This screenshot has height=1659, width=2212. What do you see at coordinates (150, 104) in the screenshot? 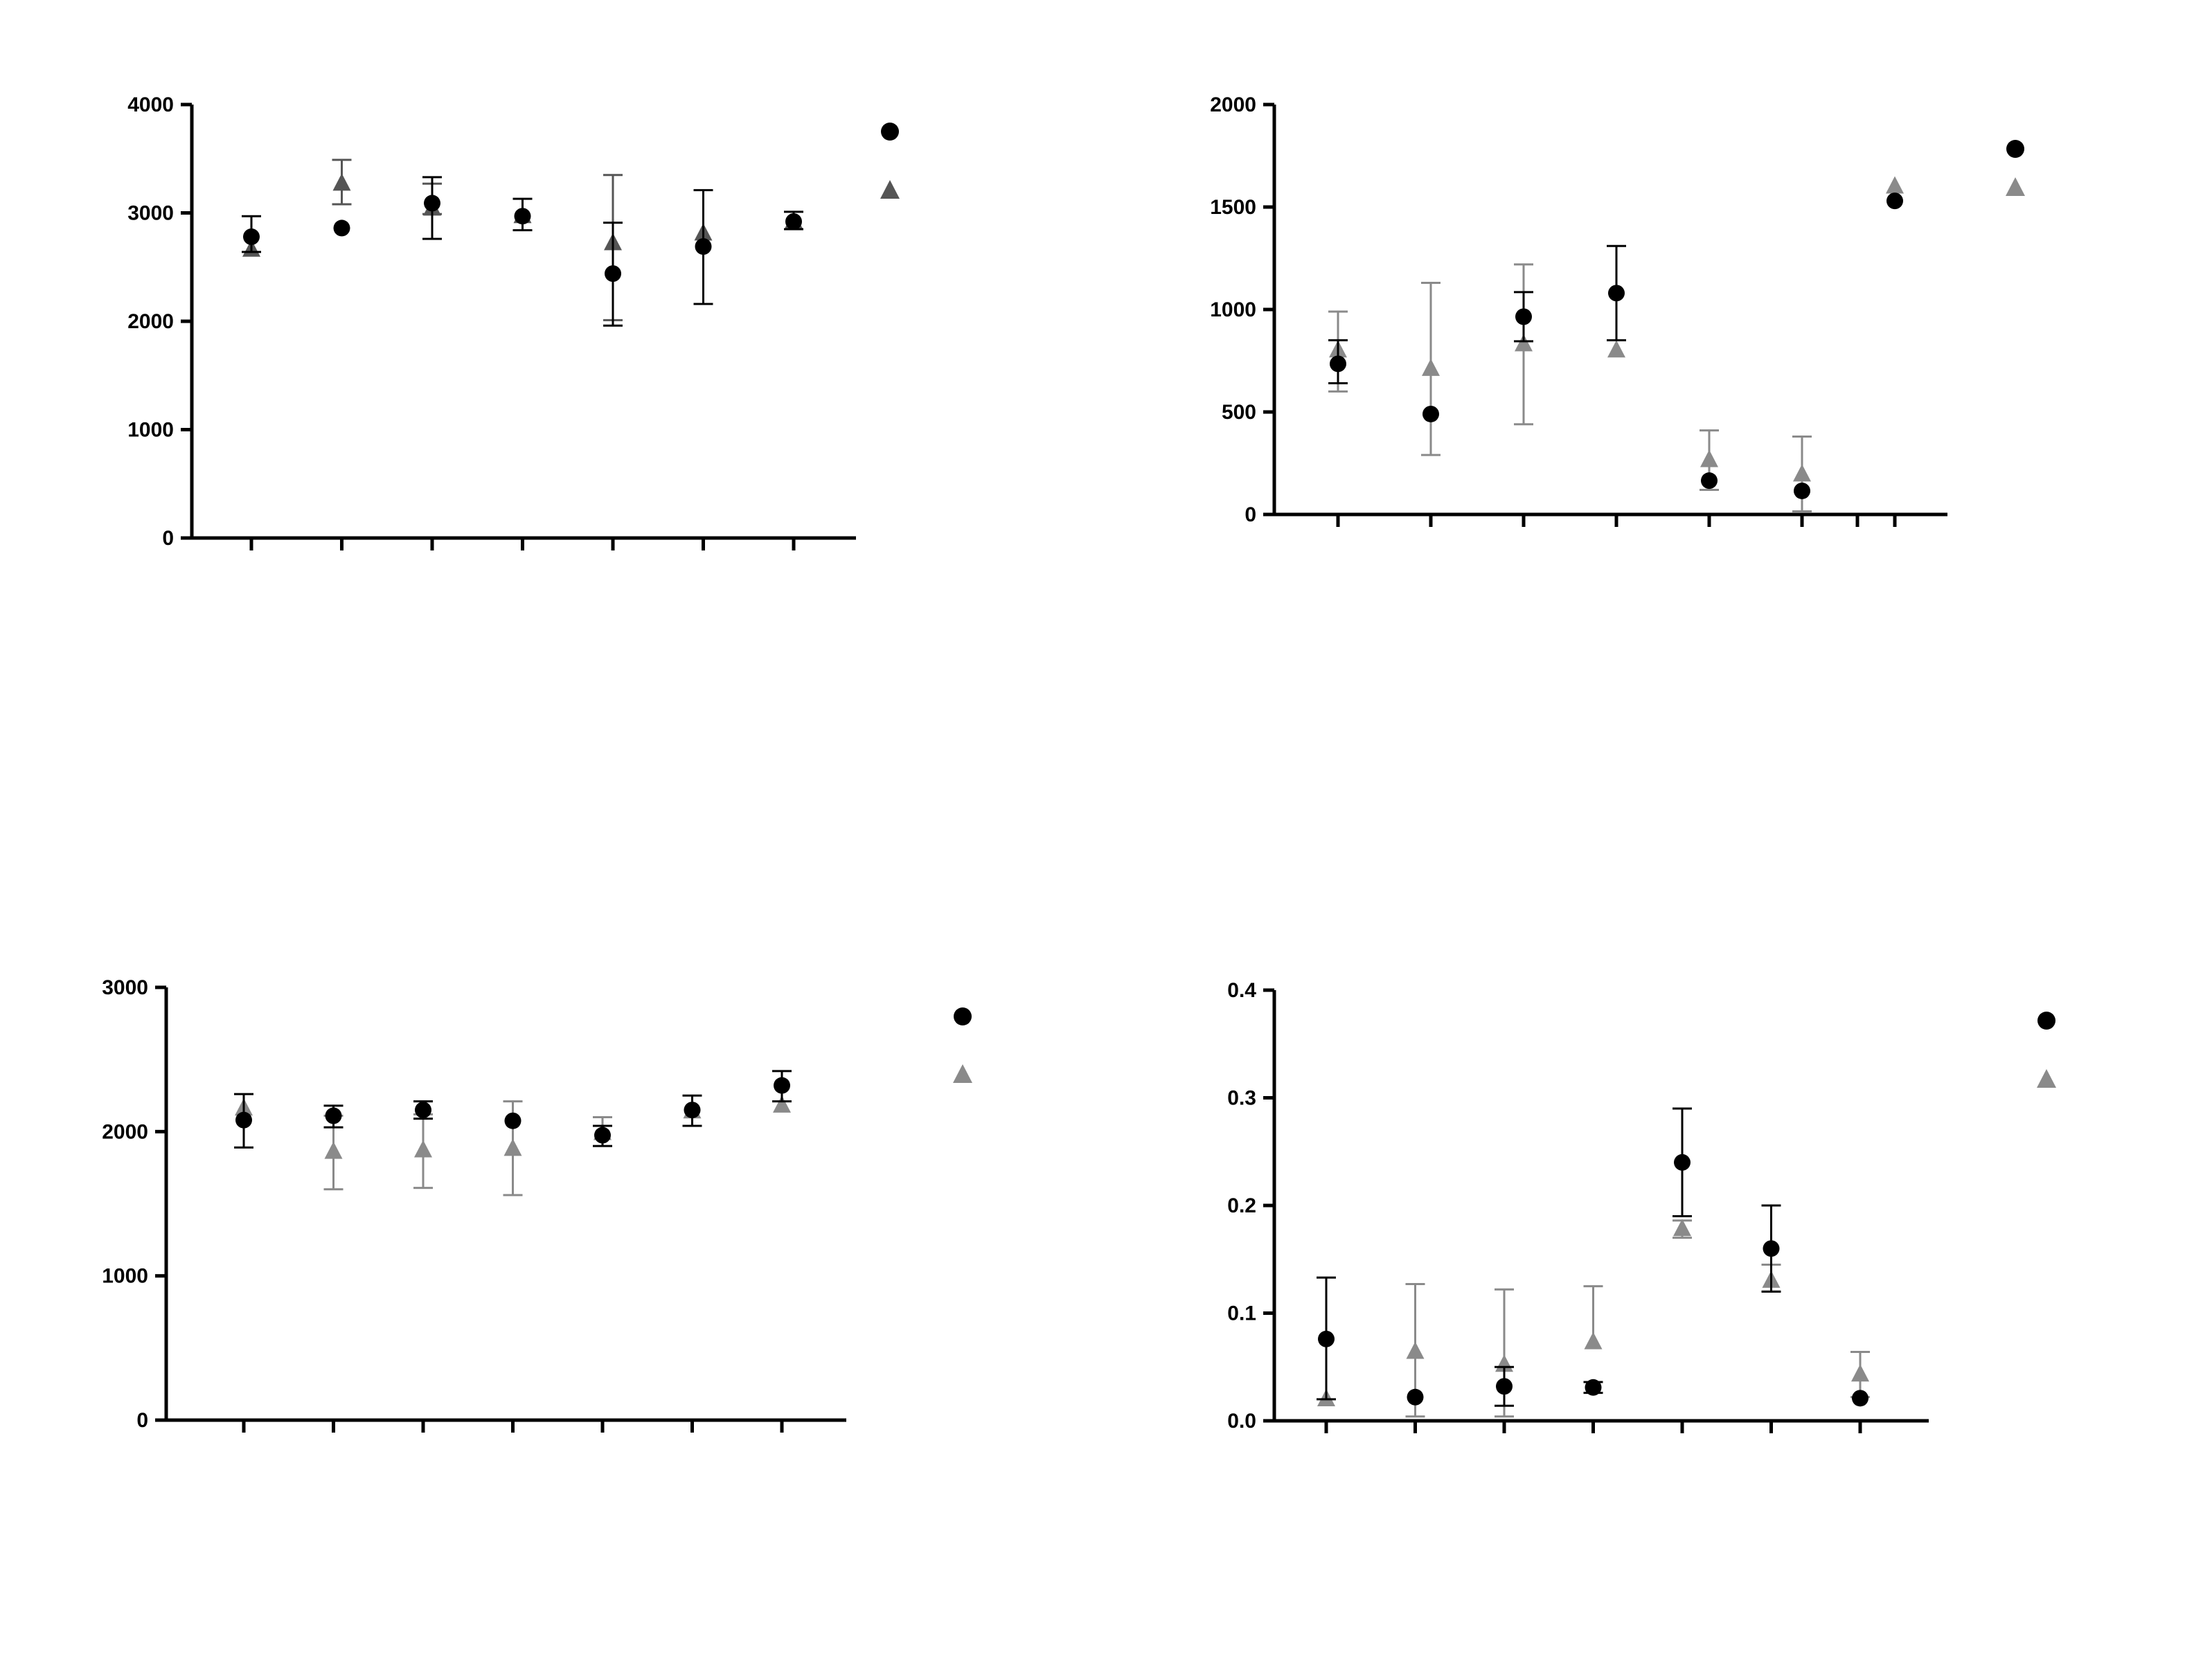
I see `y-tick-label: 4000` at bounding box center [150, 104].